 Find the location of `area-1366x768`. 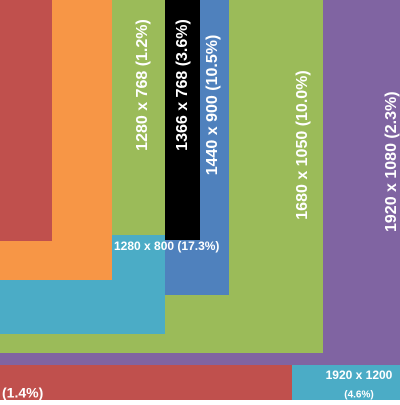

area-1366x768 is located at coordinates (182, 120).